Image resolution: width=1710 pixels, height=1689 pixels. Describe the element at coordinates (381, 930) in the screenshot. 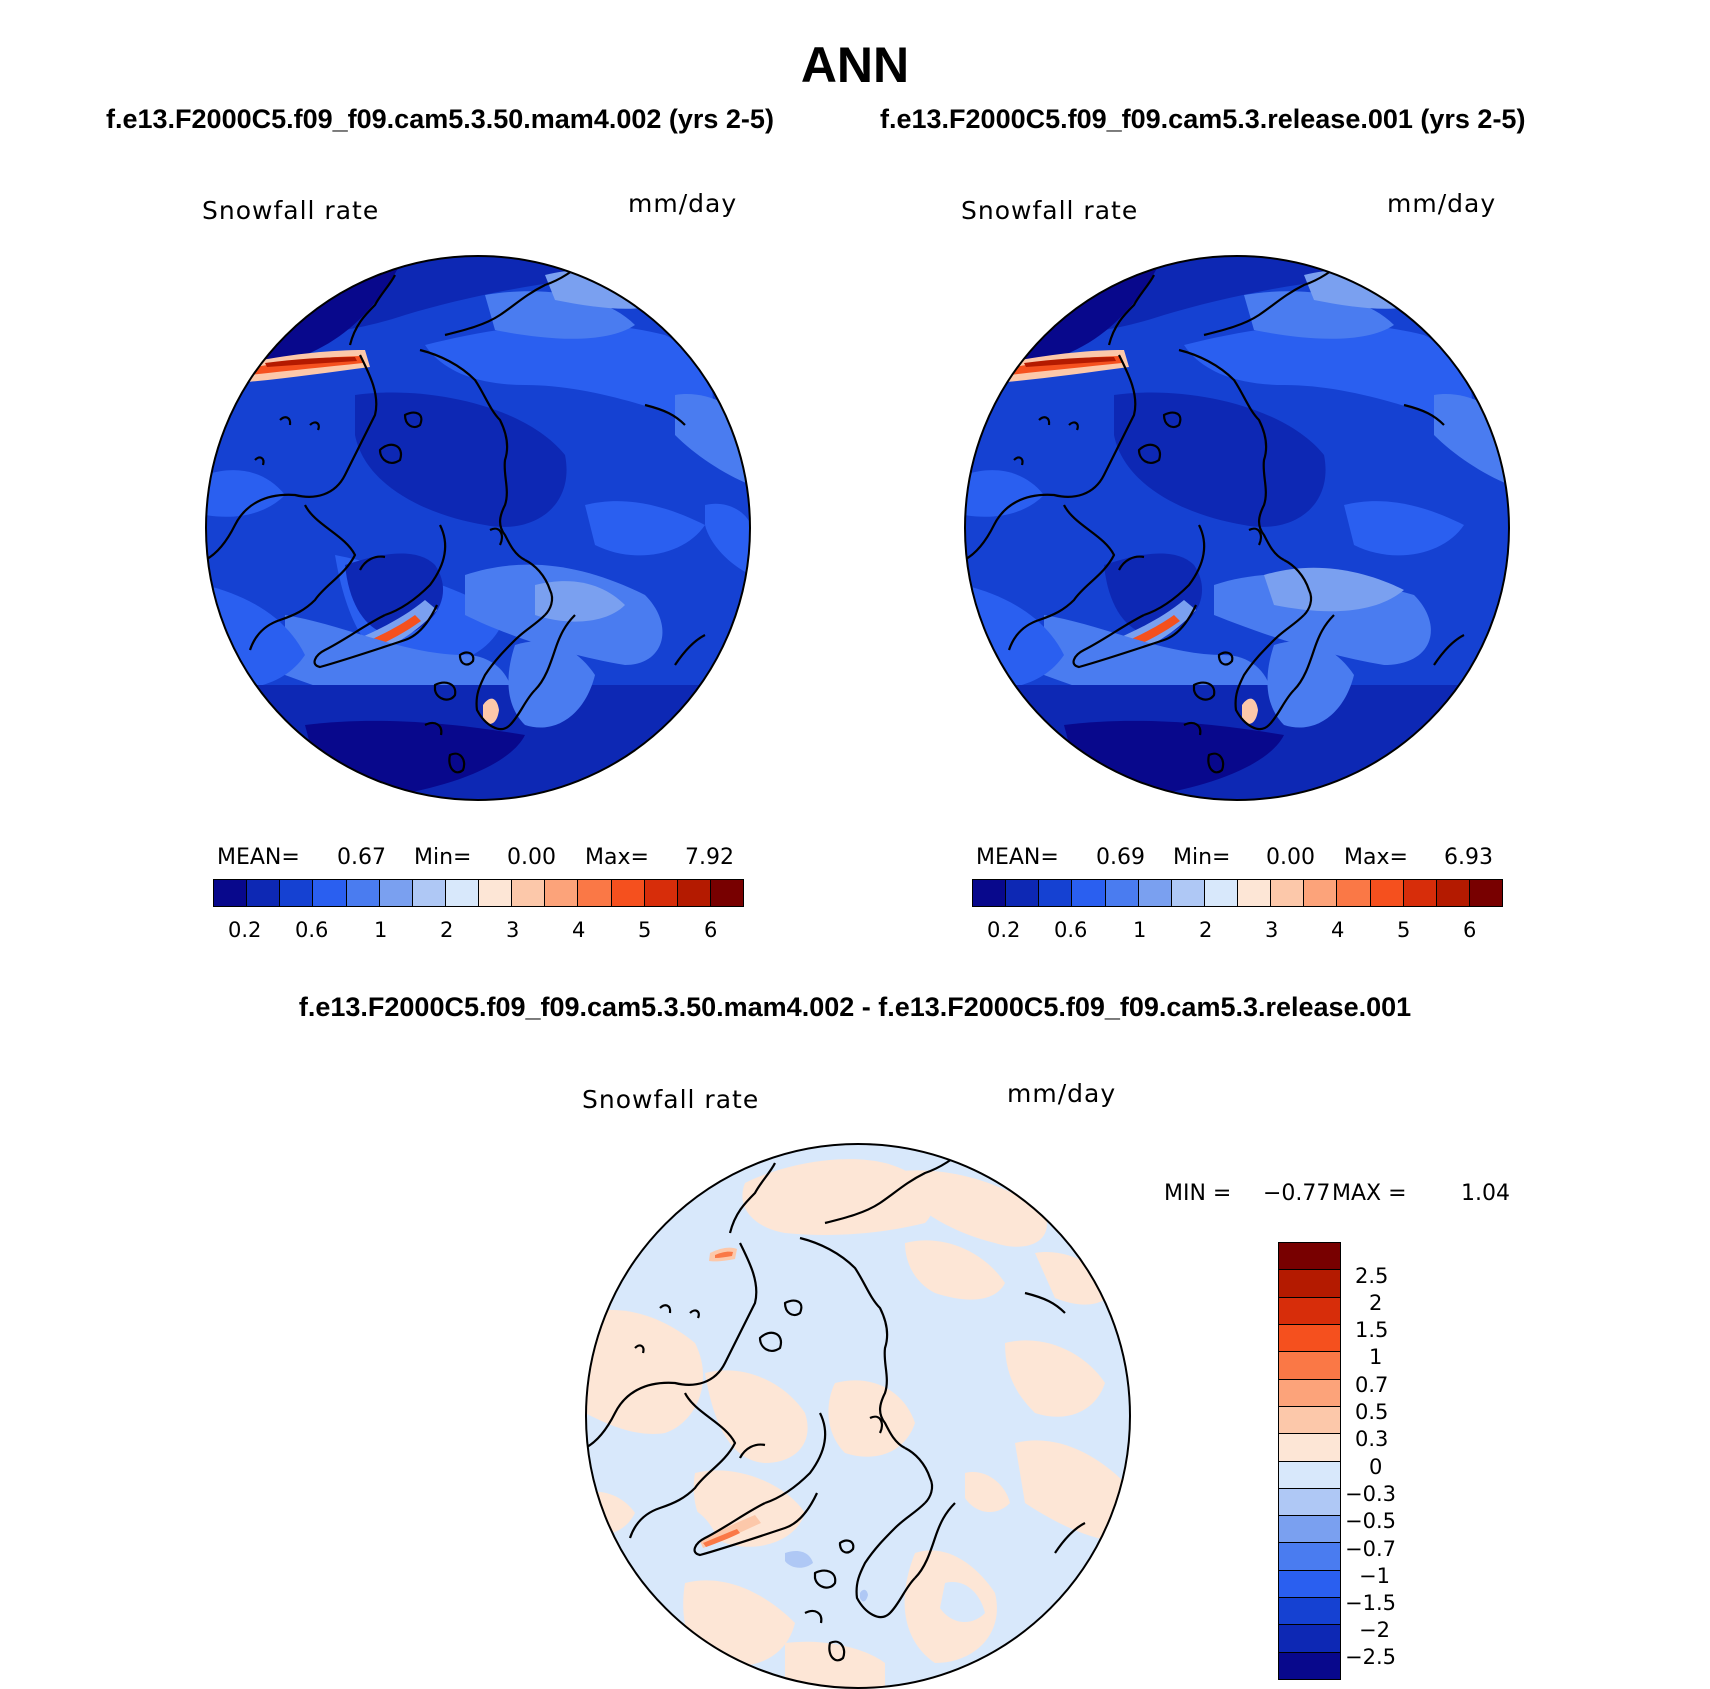

I see `colorbar-left-tick: 1` at that location.